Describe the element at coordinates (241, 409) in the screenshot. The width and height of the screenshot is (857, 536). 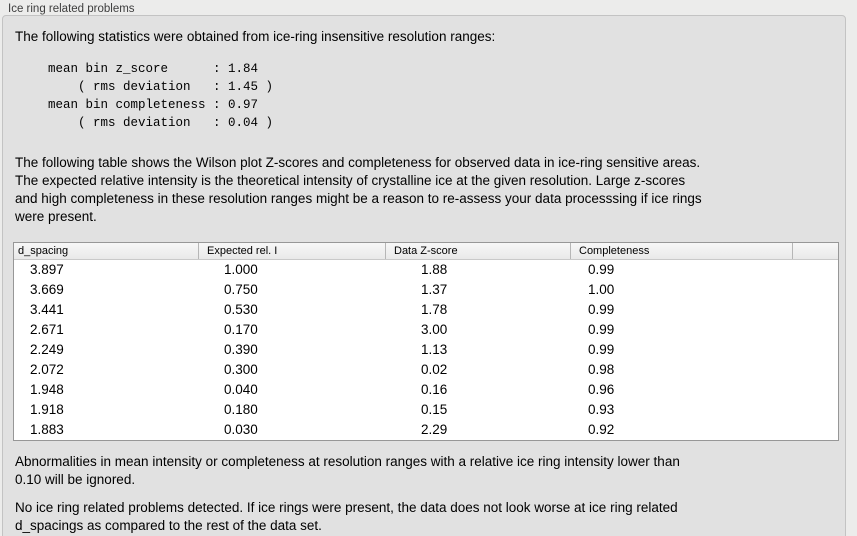
I see `cell-expected-rel-i: 0.180` at that location.